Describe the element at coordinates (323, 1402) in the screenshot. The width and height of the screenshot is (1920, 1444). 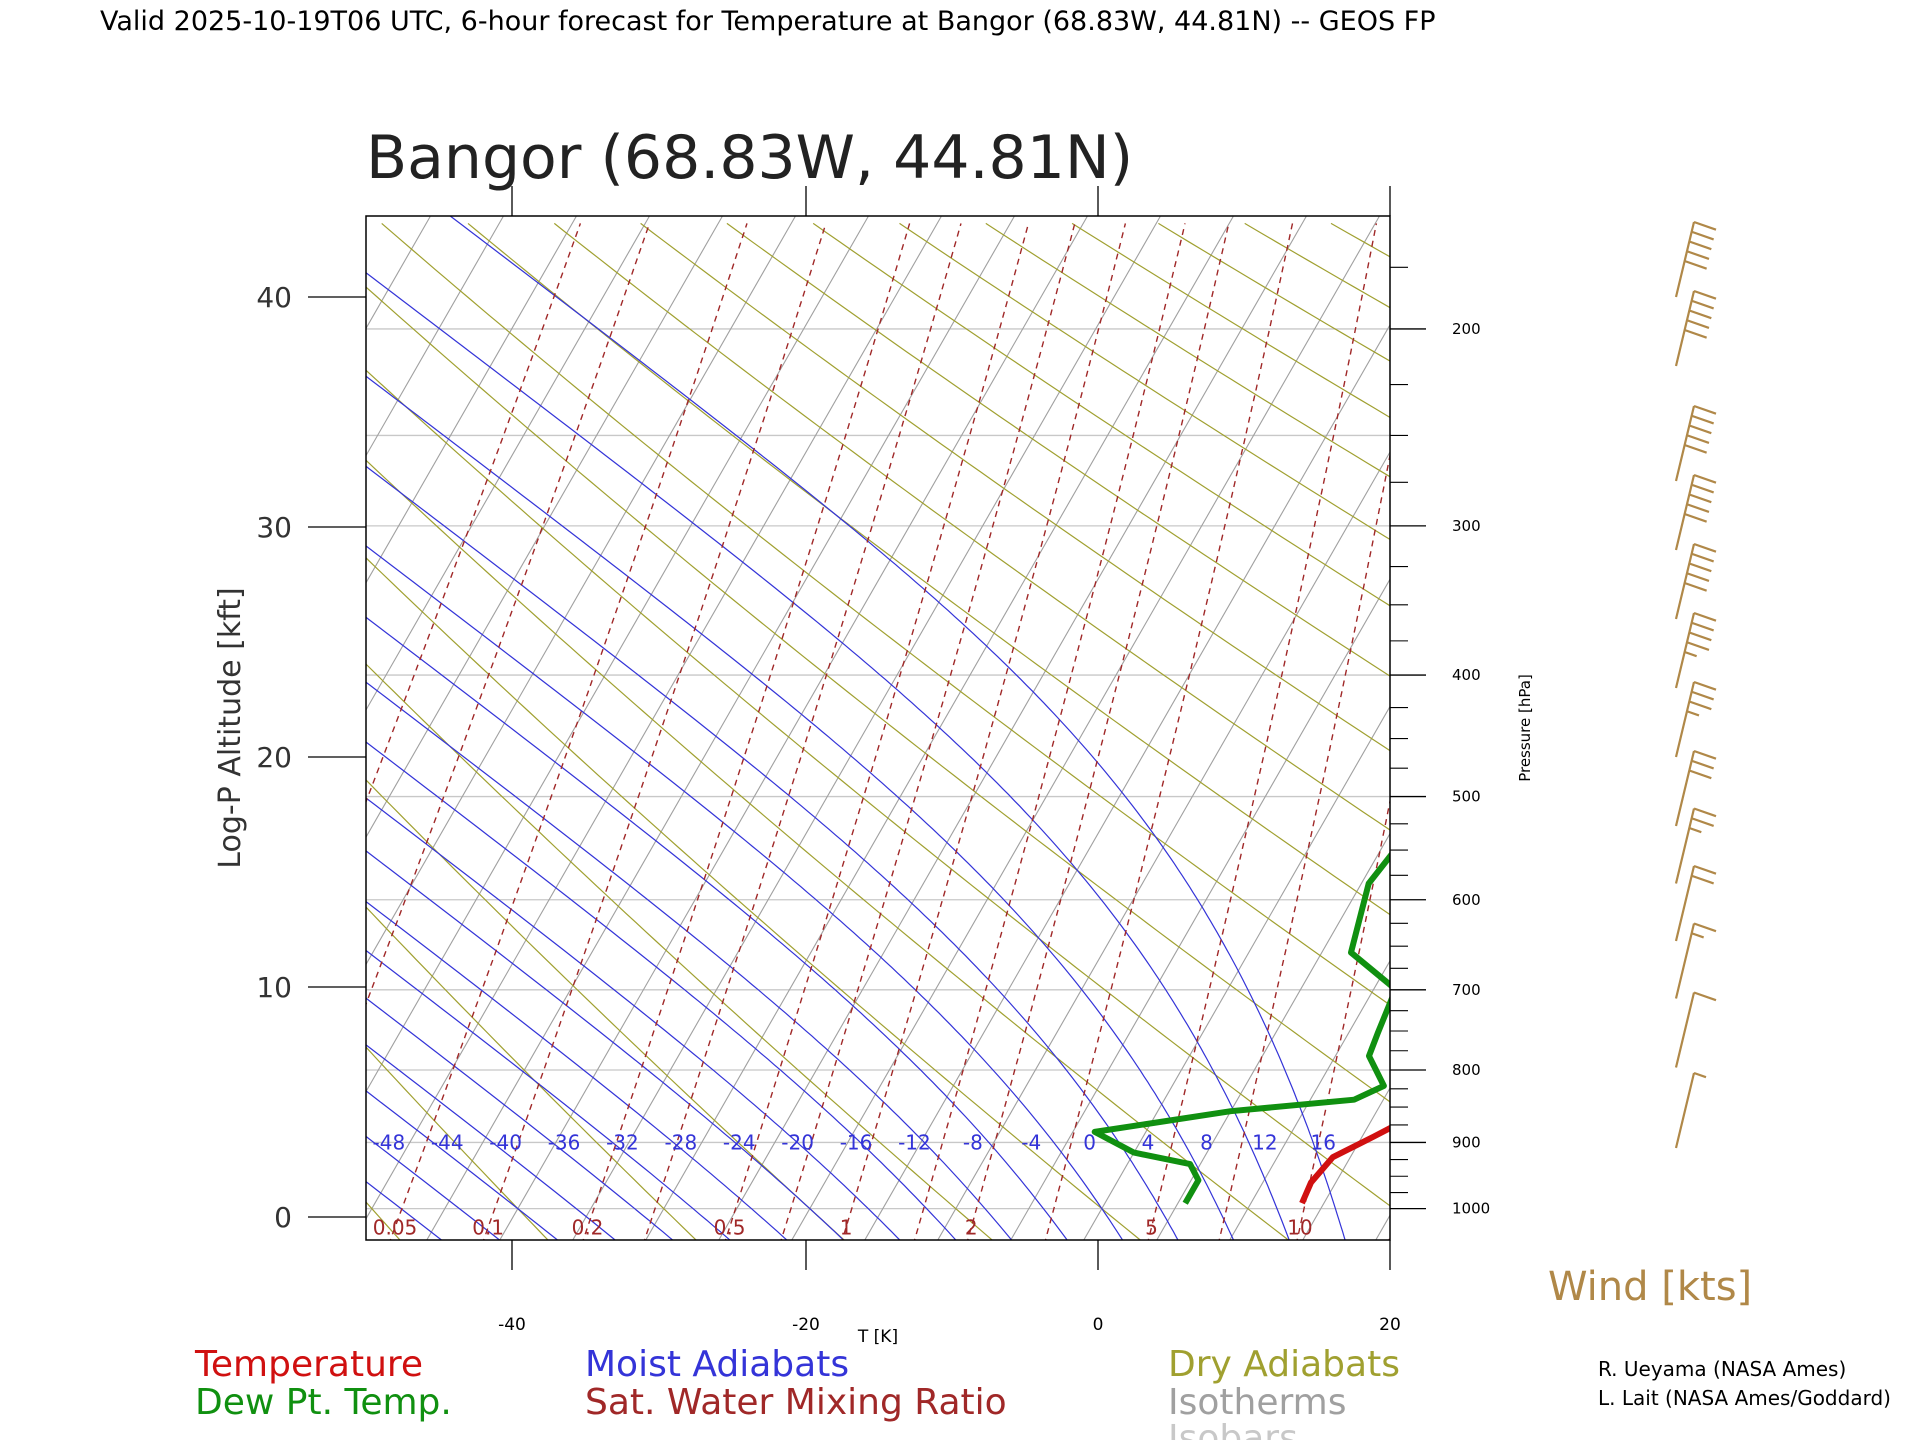
I see `legend-dewpoint: Dew Pt. Temp.` at that location.